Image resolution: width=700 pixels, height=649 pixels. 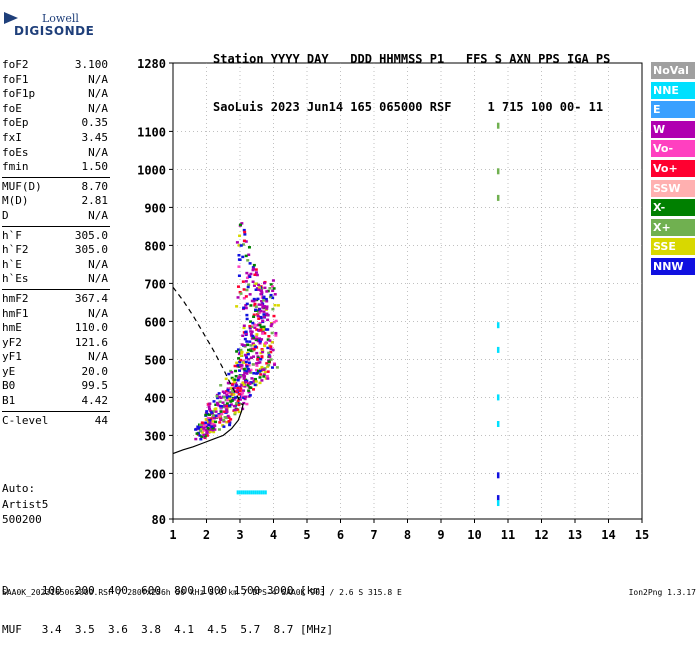 What do you see at coordinates (15, 123) in the screenshot?
I see `param-name: foEp` at bounding box center [15, 123].